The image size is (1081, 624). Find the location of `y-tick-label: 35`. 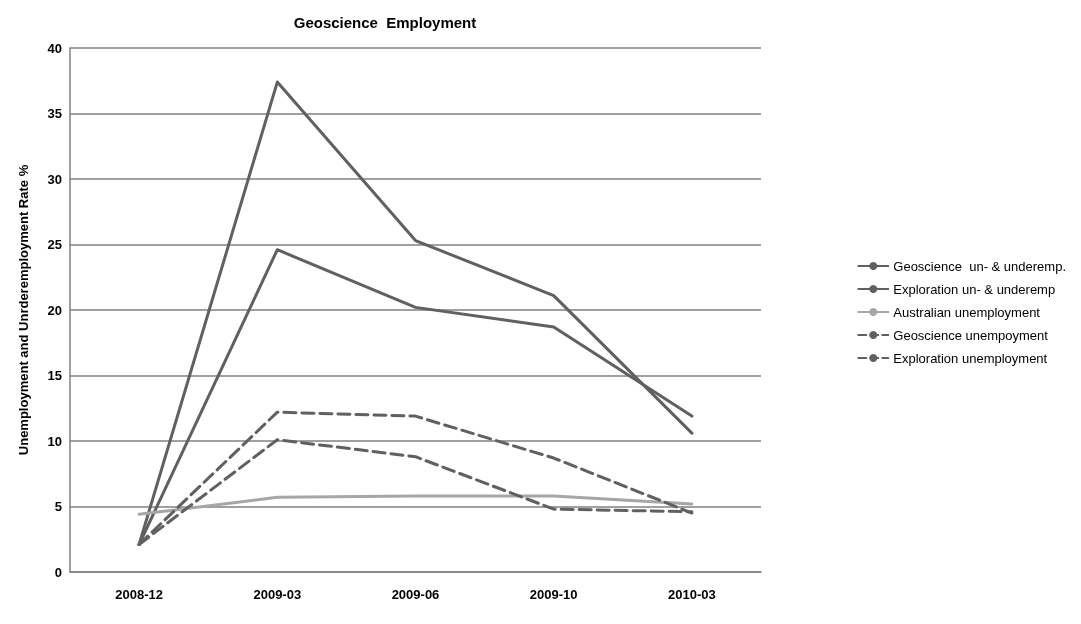

y-tick-label: 35 is located at coordinates (54, 113).